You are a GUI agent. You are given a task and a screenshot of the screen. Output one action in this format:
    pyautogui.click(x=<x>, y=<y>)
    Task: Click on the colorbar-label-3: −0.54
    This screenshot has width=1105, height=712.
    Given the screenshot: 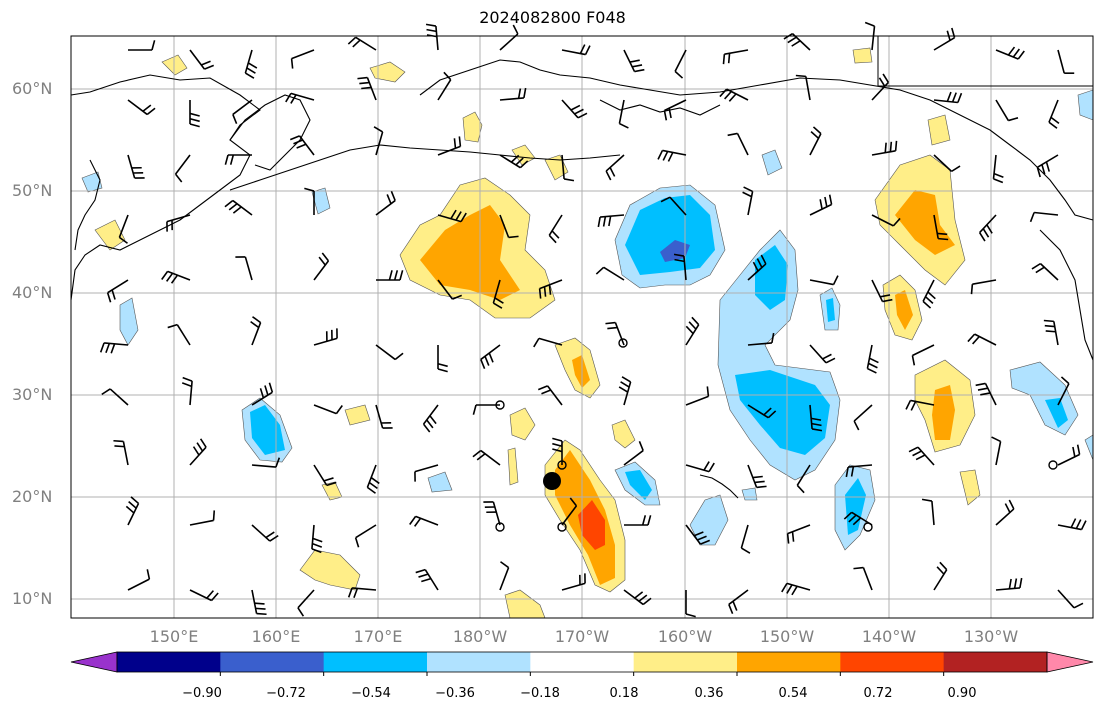 What is the action you would take?
    pyautogui.click(x=371, y=693)
    